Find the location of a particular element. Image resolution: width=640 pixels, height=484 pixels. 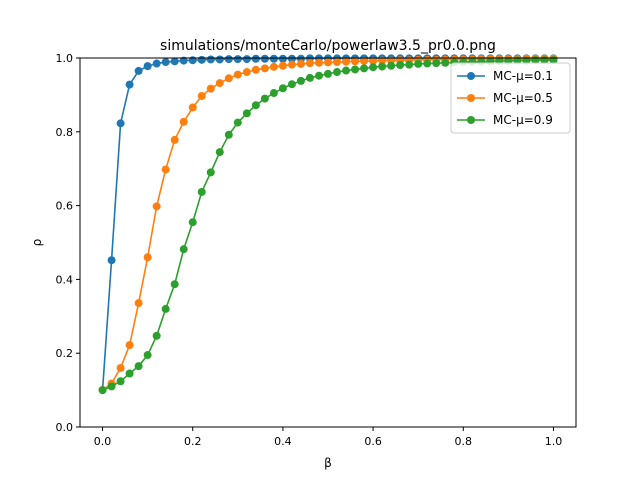

y-tick-label: 0.6 is located at coordinates (65, 206).